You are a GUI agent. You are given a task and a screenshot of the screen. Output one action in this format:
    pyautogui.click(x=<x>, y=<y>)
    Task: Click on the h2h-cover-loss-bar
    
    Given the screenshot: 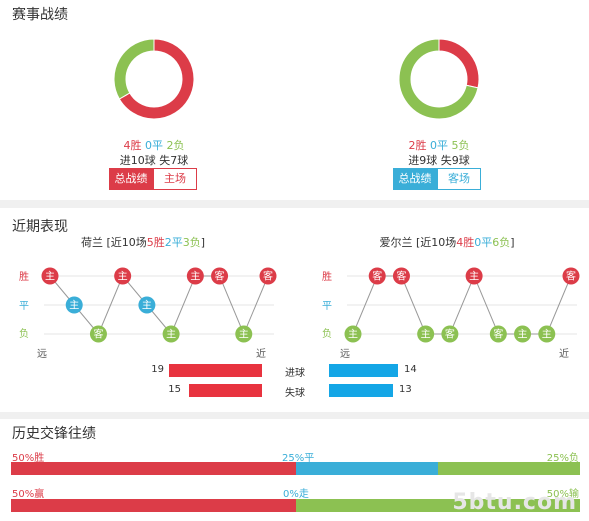 What is the action you would take?
    pyautogui.click(x=437, y=505)
    